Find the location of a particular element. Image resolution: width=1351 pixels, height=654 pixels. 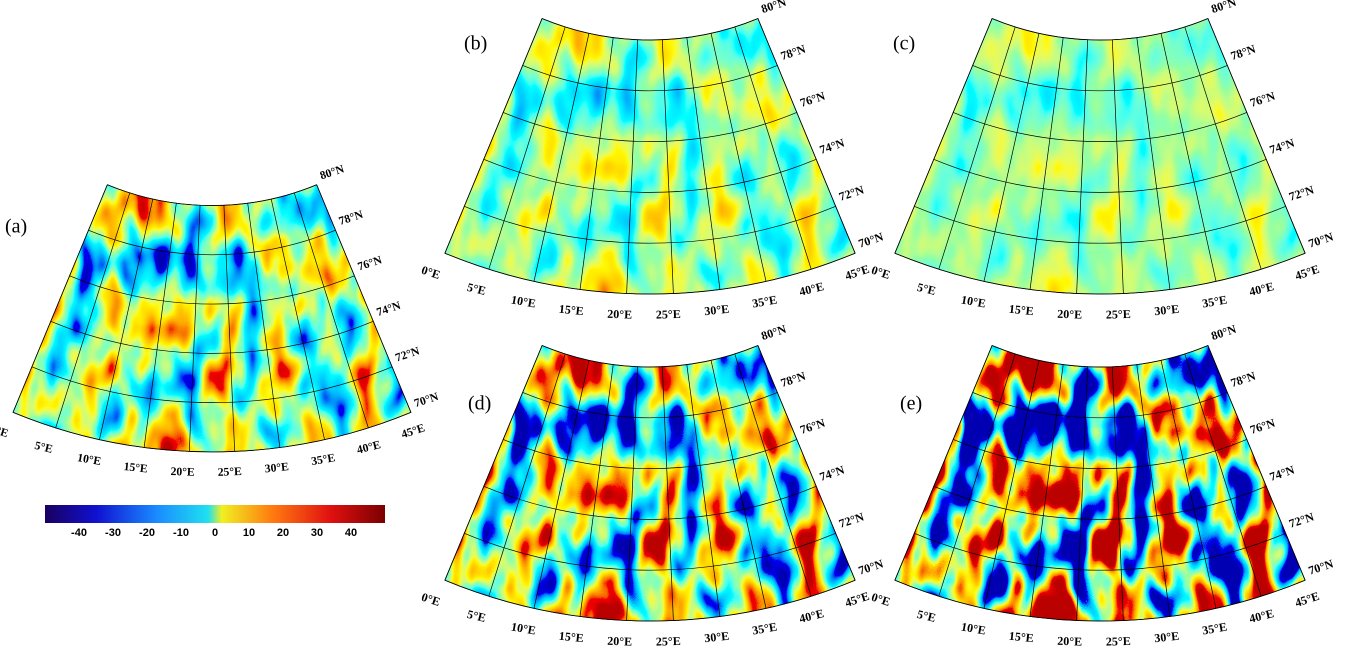

colorbar-tick-label: 10 is located at coordinates (249, 533).